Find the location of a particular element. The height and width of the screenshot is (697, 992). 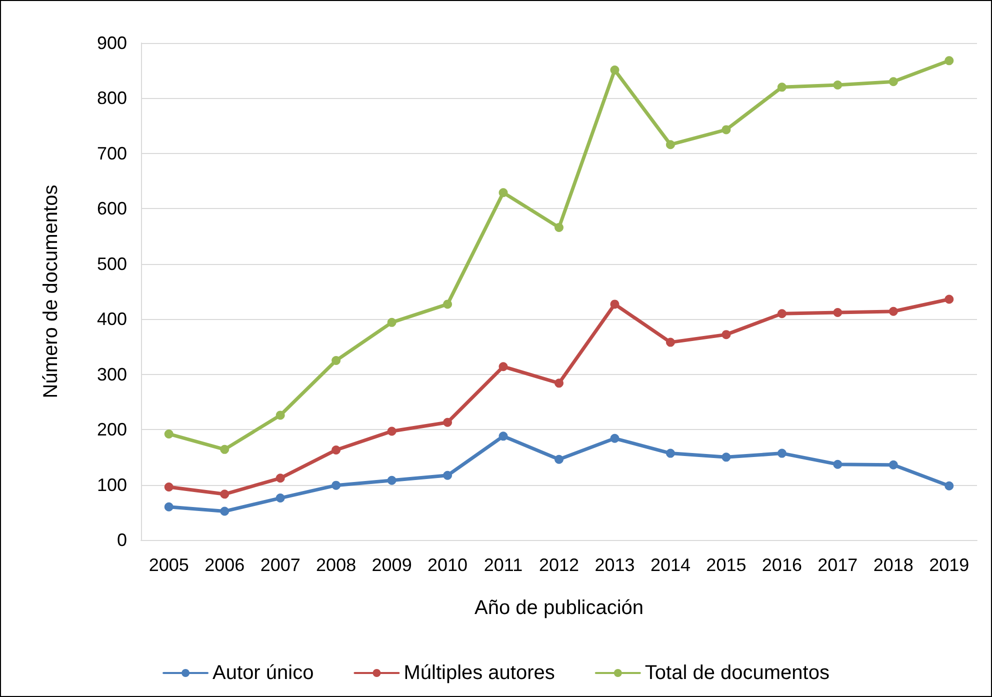

x-tick-label: 2019 is located at coordinates (949, 565).